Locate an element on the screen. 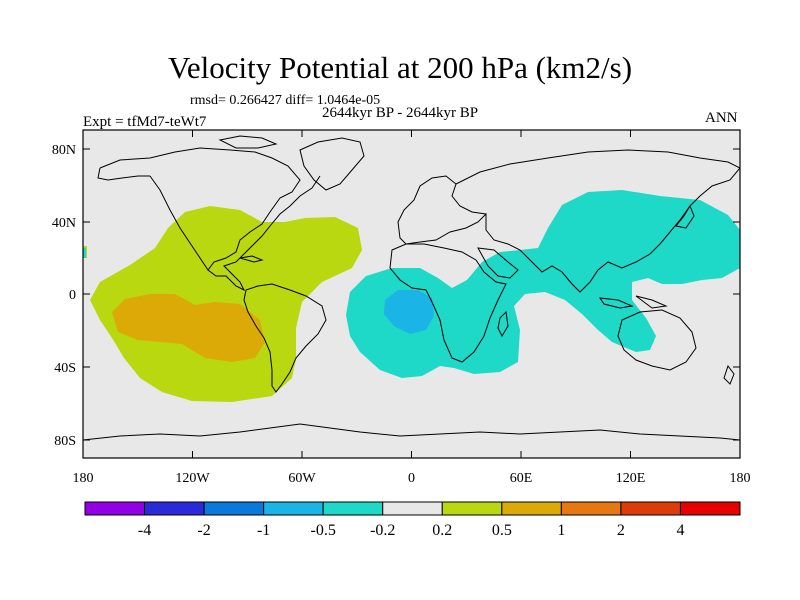 Image resolution: width=800 pixels, height=600 pixels. experiment-label: Expt = tfMd7-teWt7 is located at coordinates (145, 122).